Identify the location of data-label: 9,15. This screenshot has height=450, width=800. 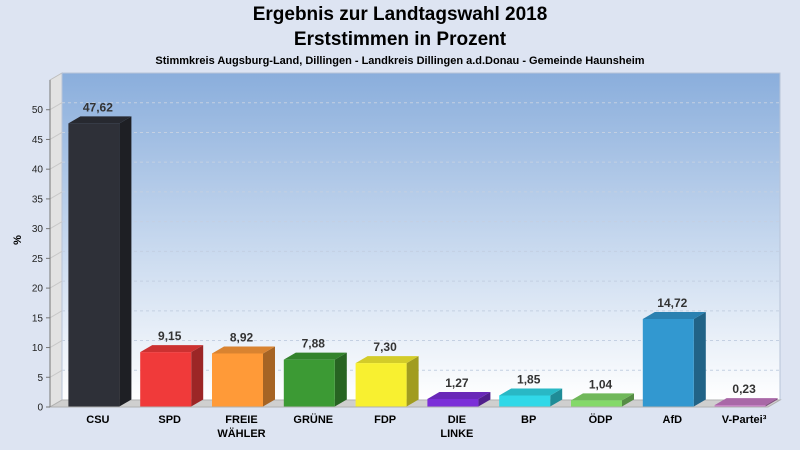
(170, 336).